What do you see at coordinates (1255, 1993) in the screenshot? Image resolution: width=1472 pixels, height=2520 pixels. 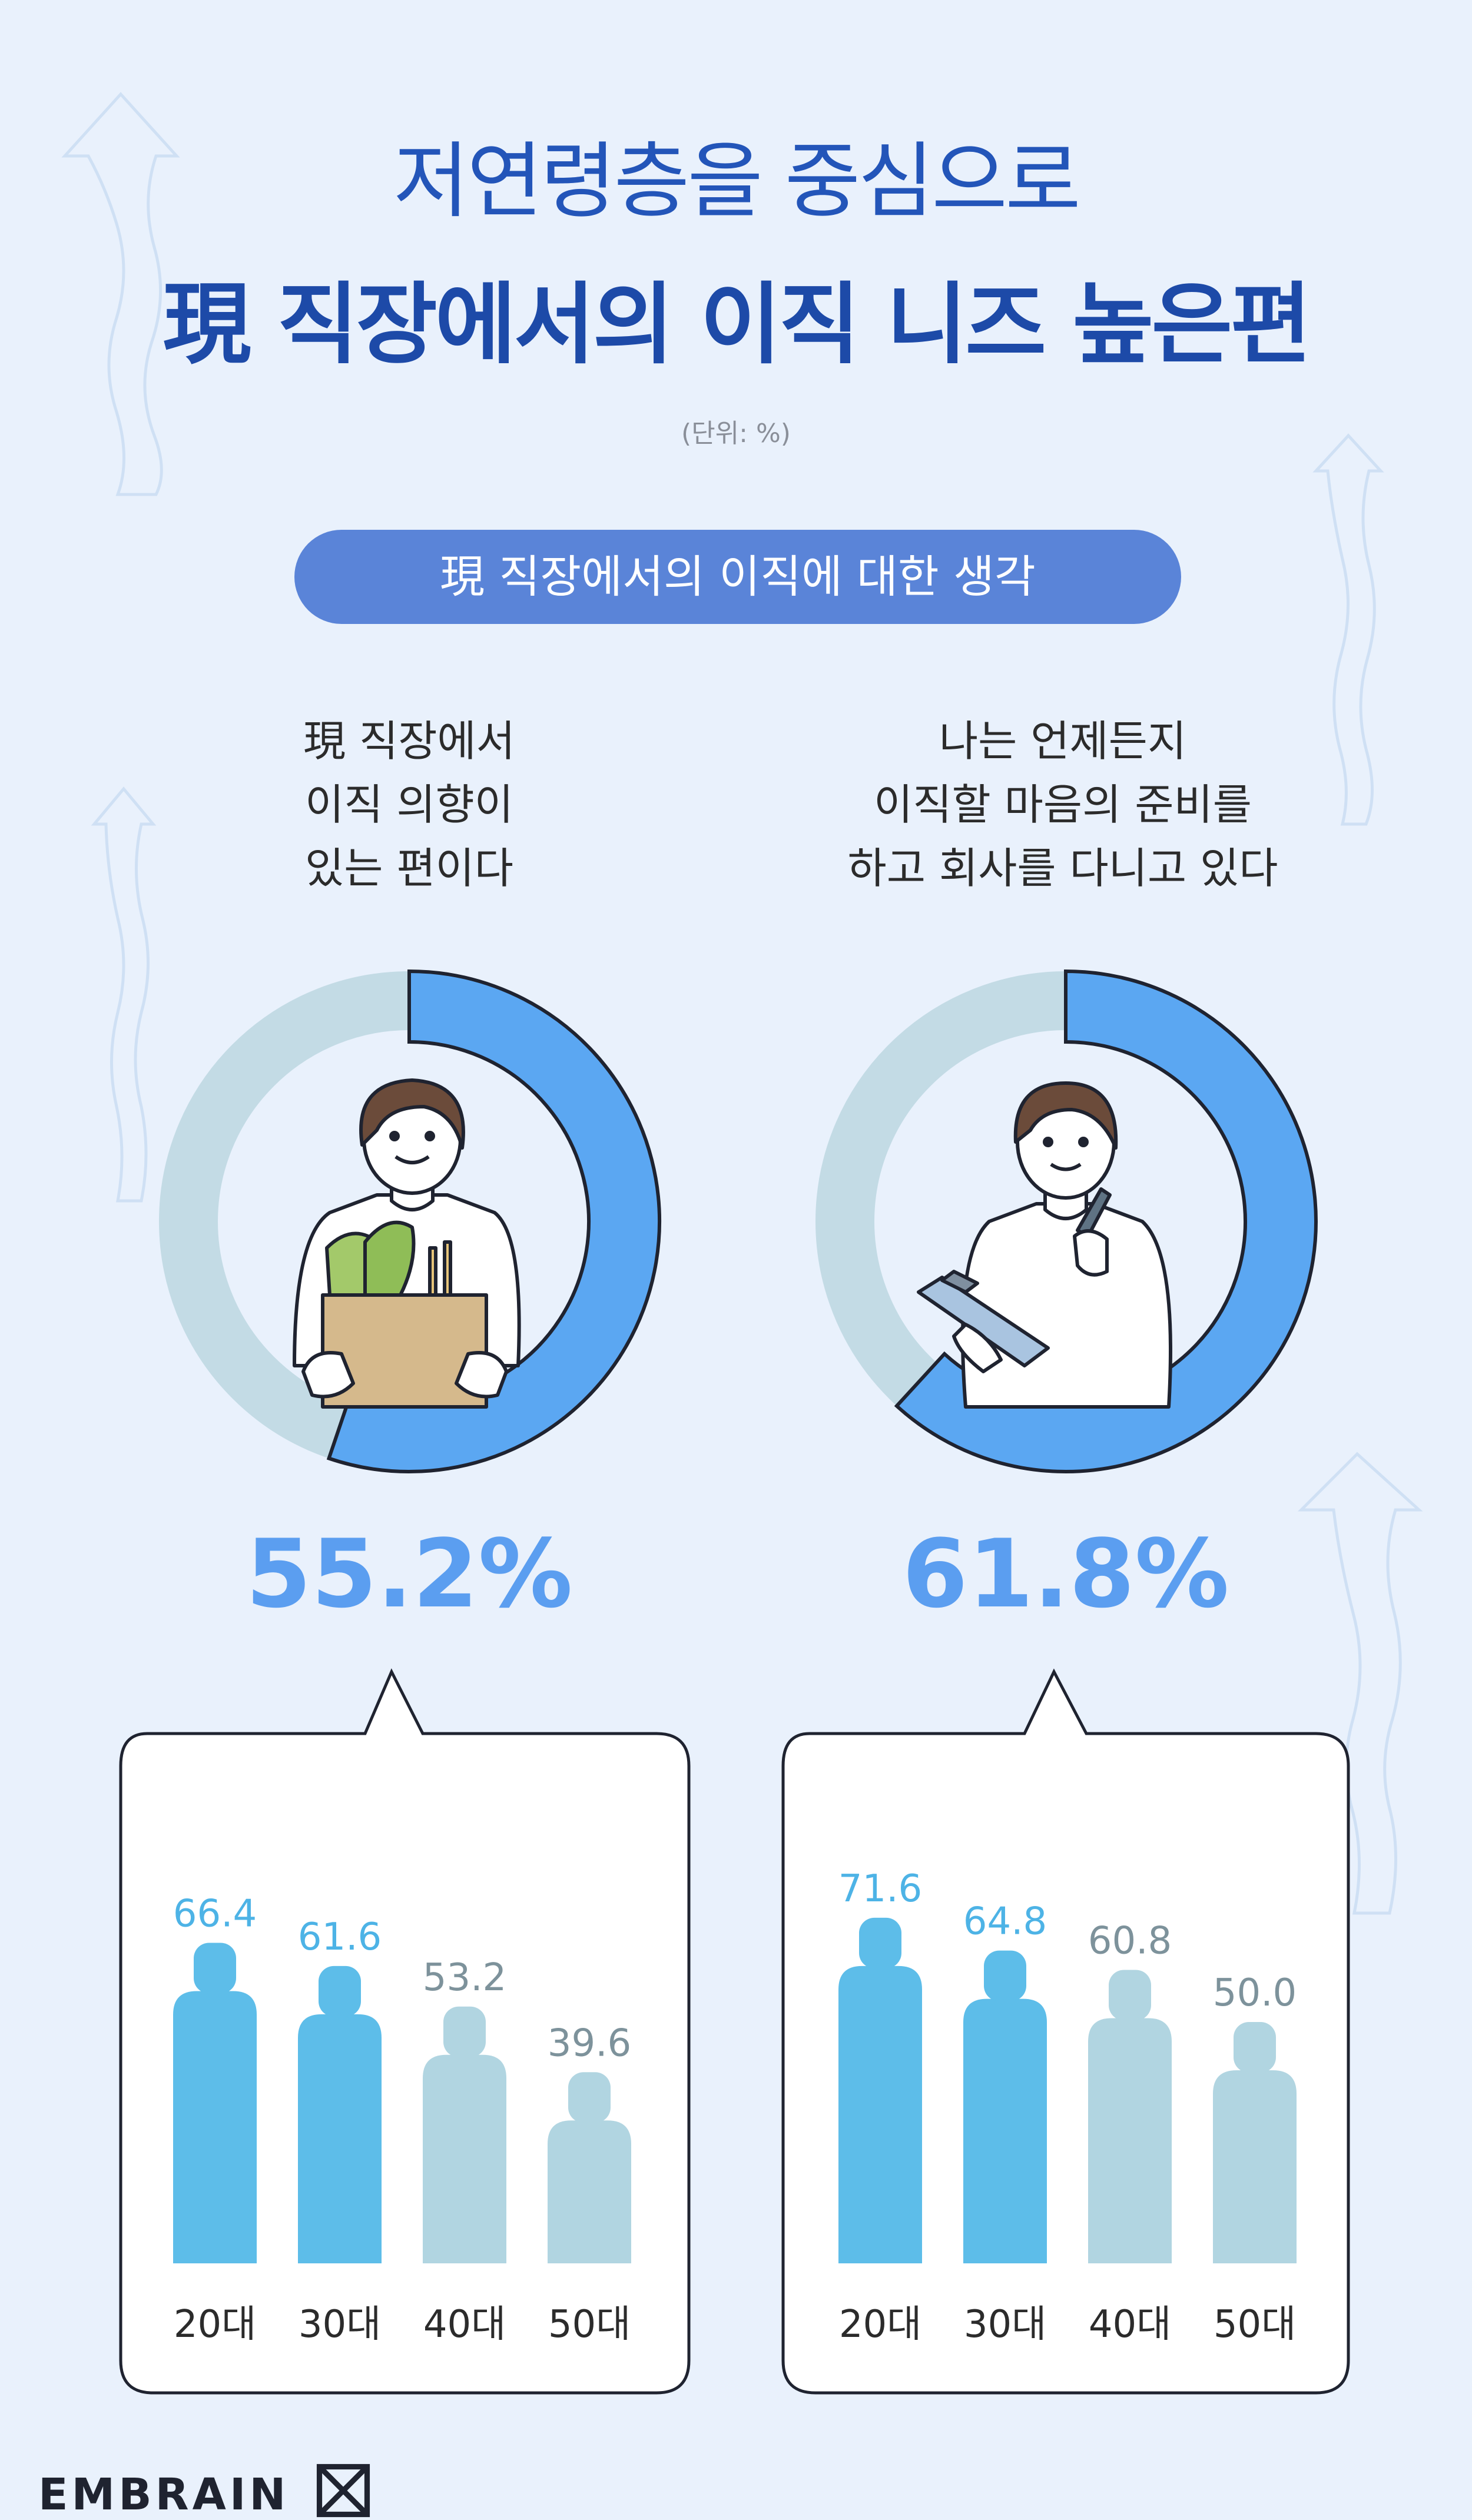 I see `right-value-label-3: 50.0` at bounding box center [1255, 1993].